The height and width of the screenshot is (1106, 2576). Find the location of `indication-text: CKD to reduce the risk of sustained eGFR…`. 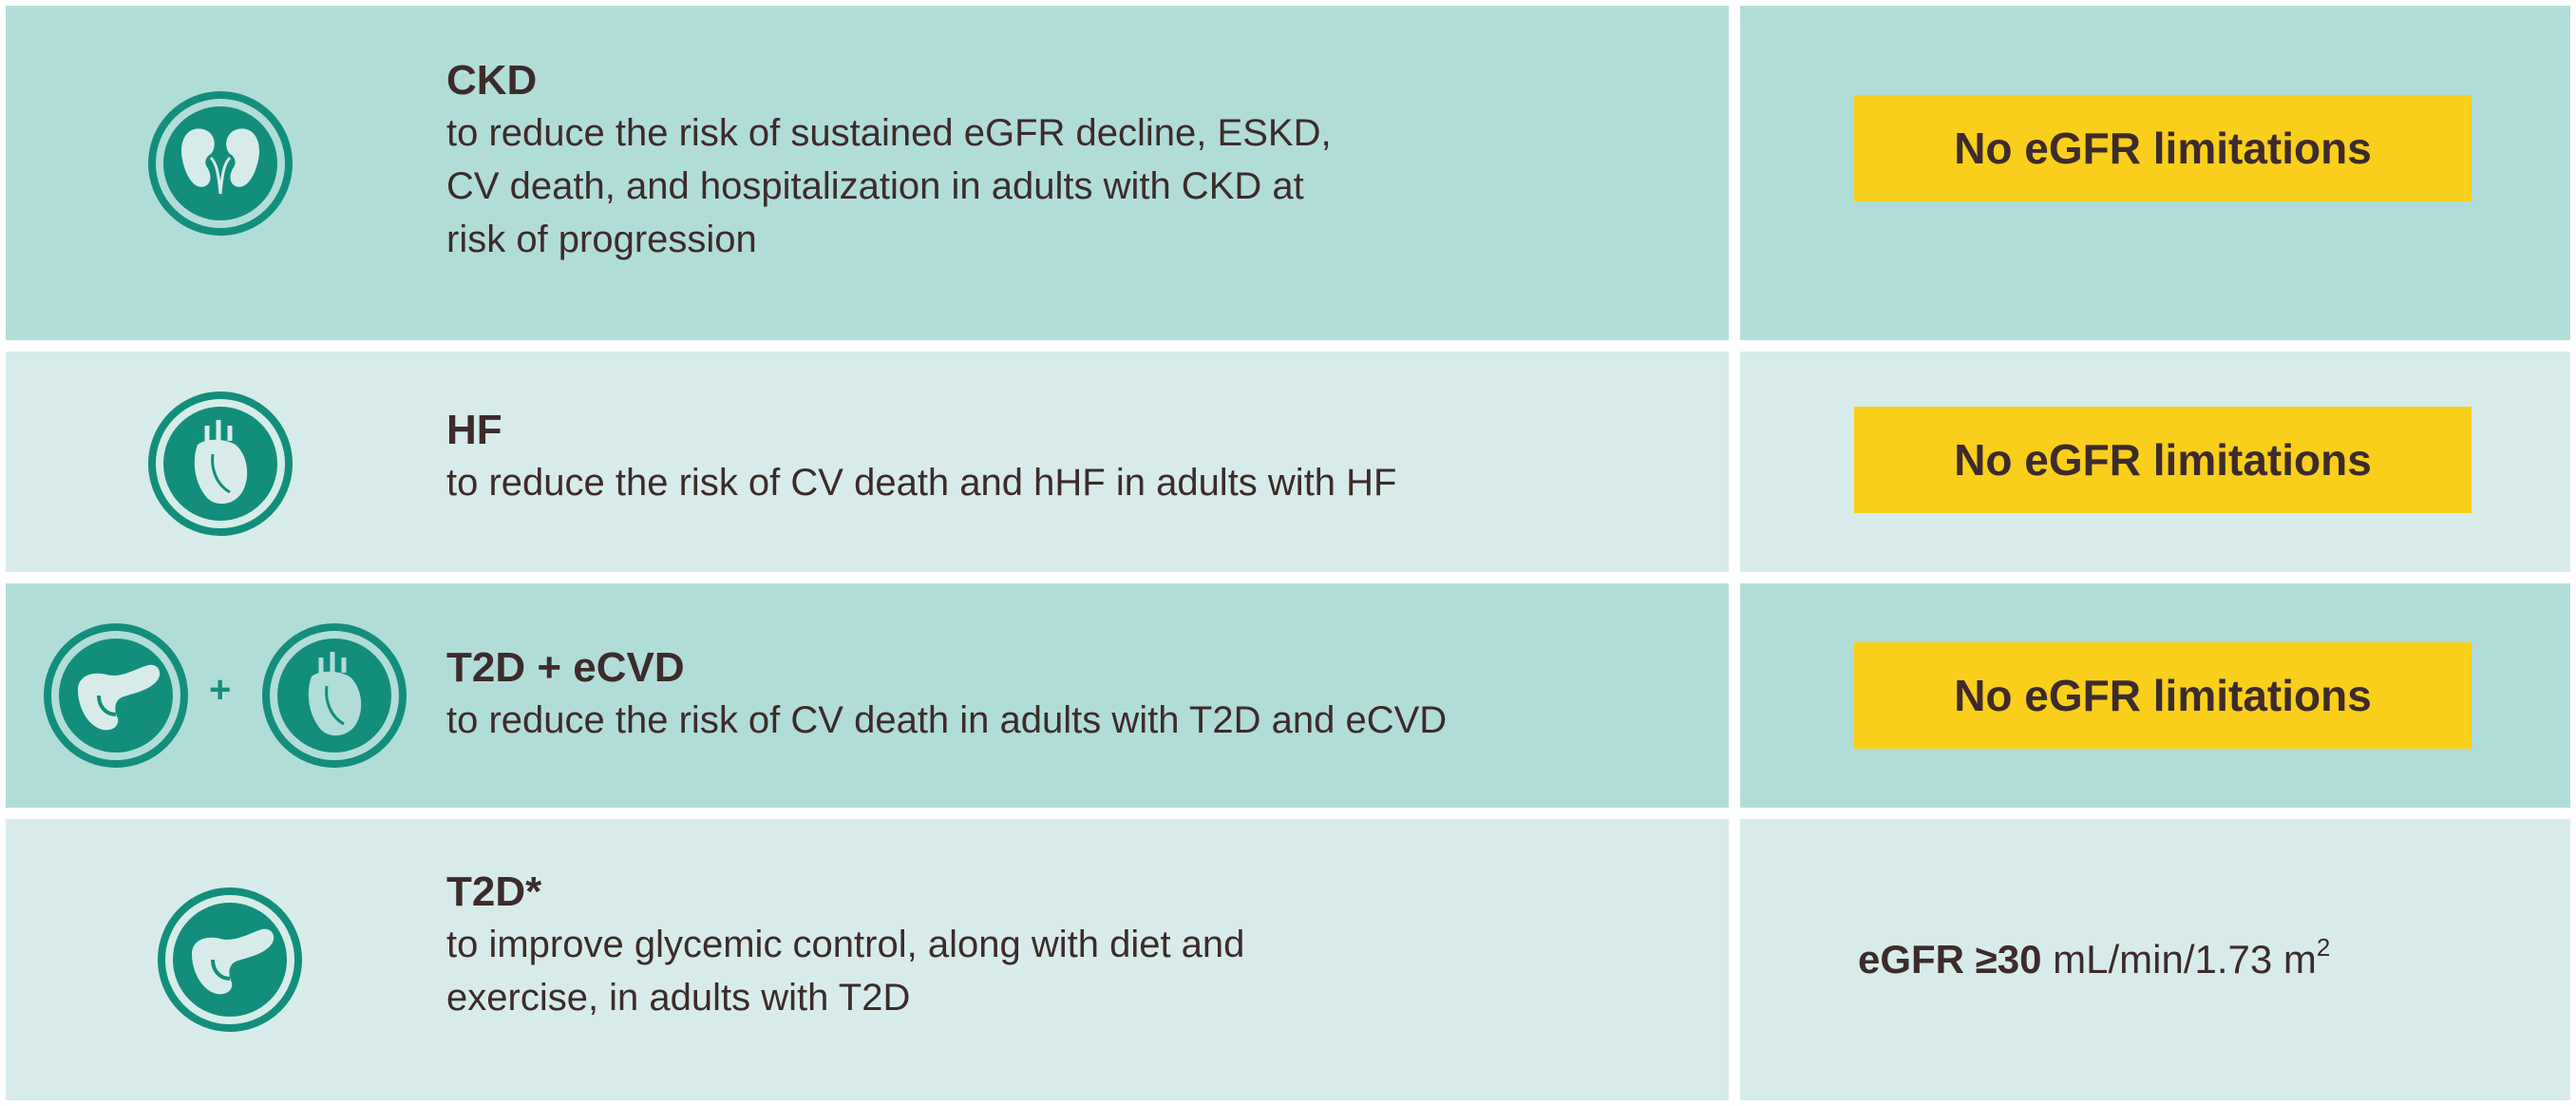

indication-text: CKD to reduce the risk of sustained eGFR… is located at coordinates (889, 160).